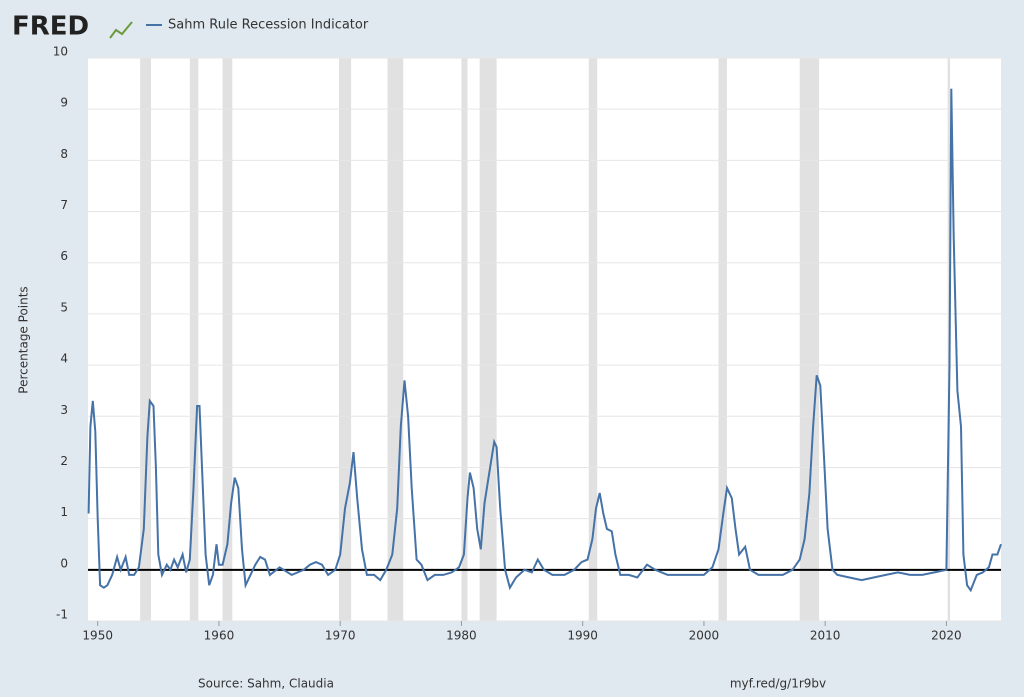  Describe the element at coordinates (64, 359) in the screenshot. I see `y-tick-label: 4` at that location.